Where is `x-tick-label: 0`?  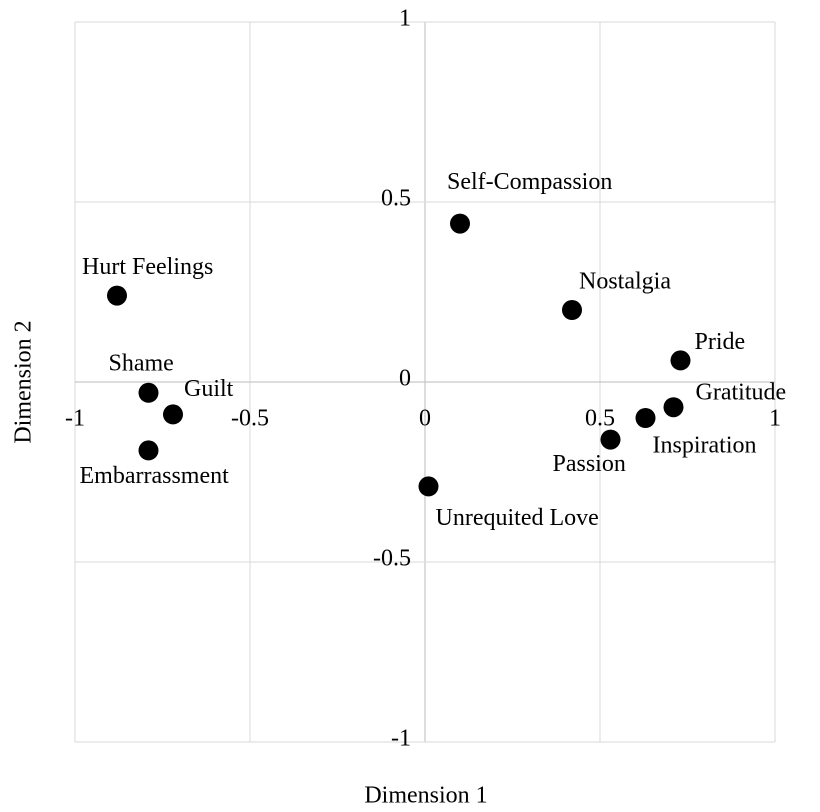 x-tick-label: 0 is located at coordinates (425, 419).